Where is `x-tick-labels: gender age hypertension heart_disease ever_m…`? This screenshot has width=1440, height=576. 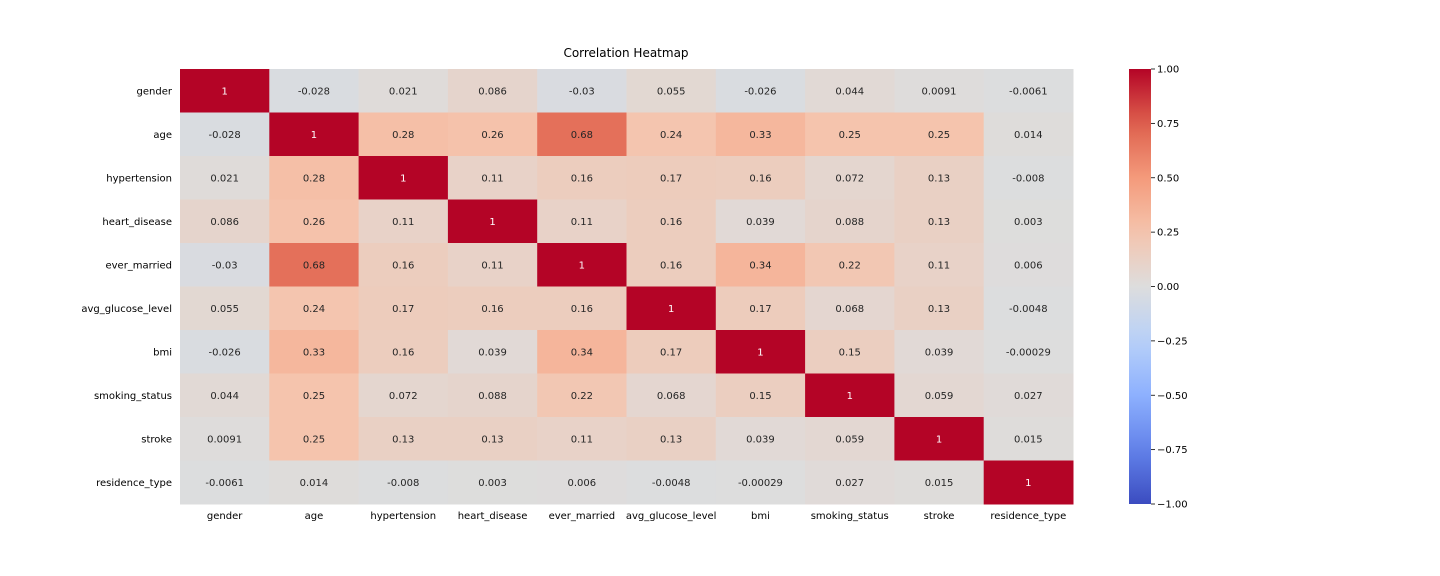 x-tick-labels: gender age hypertension heart_disease ever_m… is located at coordinates (636, 516).